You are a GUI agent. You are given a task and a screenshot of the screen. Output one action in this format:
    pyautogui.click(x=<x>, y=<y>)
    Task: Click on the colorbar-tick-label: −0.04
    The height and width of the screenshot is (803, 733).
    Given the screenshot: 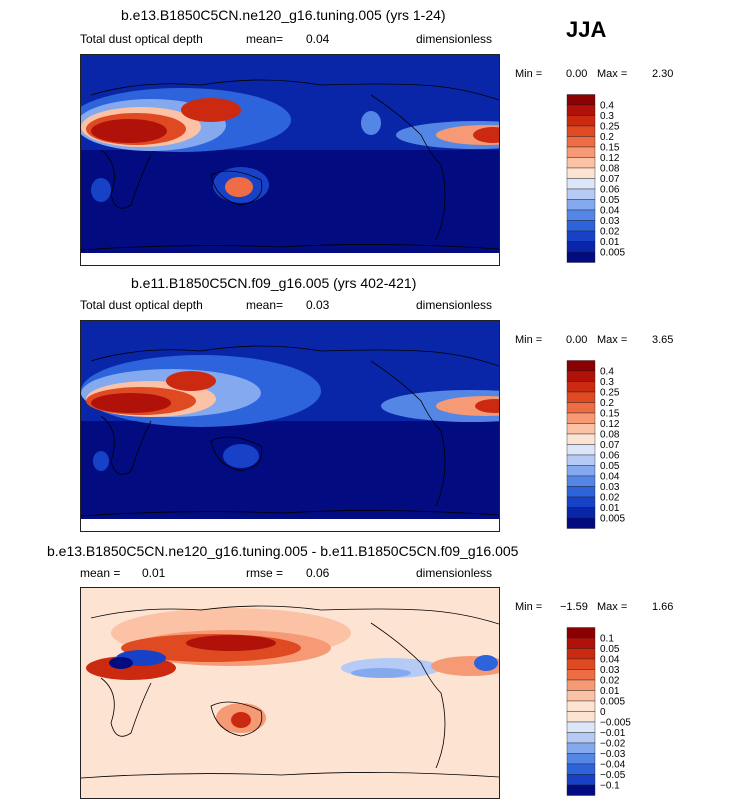 What is the action you would take?
    pyautogui.click(x=613, y=765)
    